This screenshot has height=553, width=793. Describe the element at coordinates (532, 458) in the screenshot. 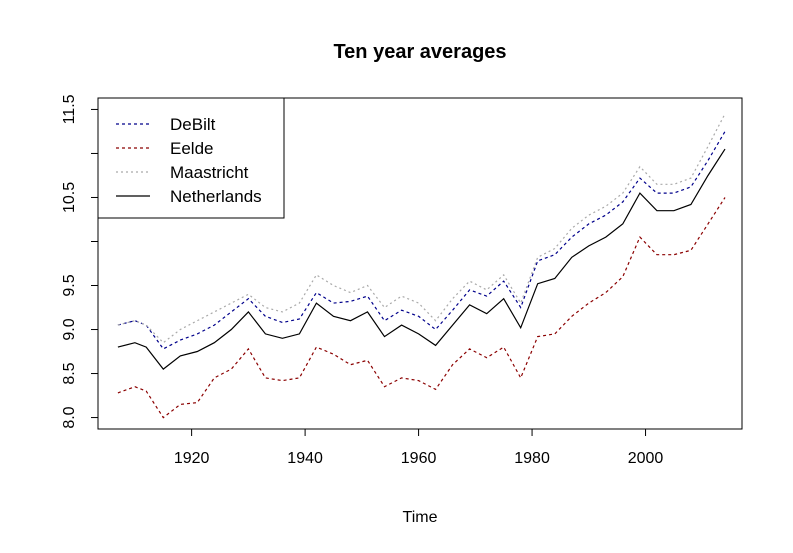

I see `x-tick-label: 1980` at that location.